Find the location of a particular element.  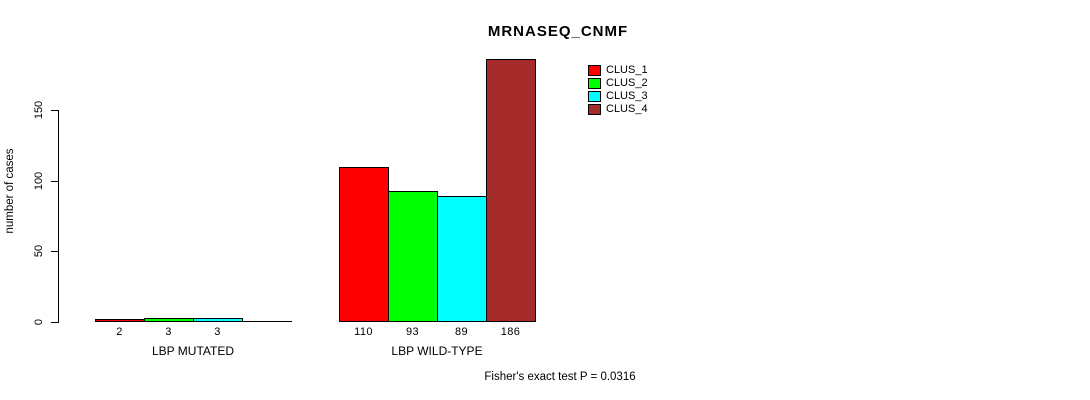

bar-value-label: 2 is located at coordinates (119, 332).